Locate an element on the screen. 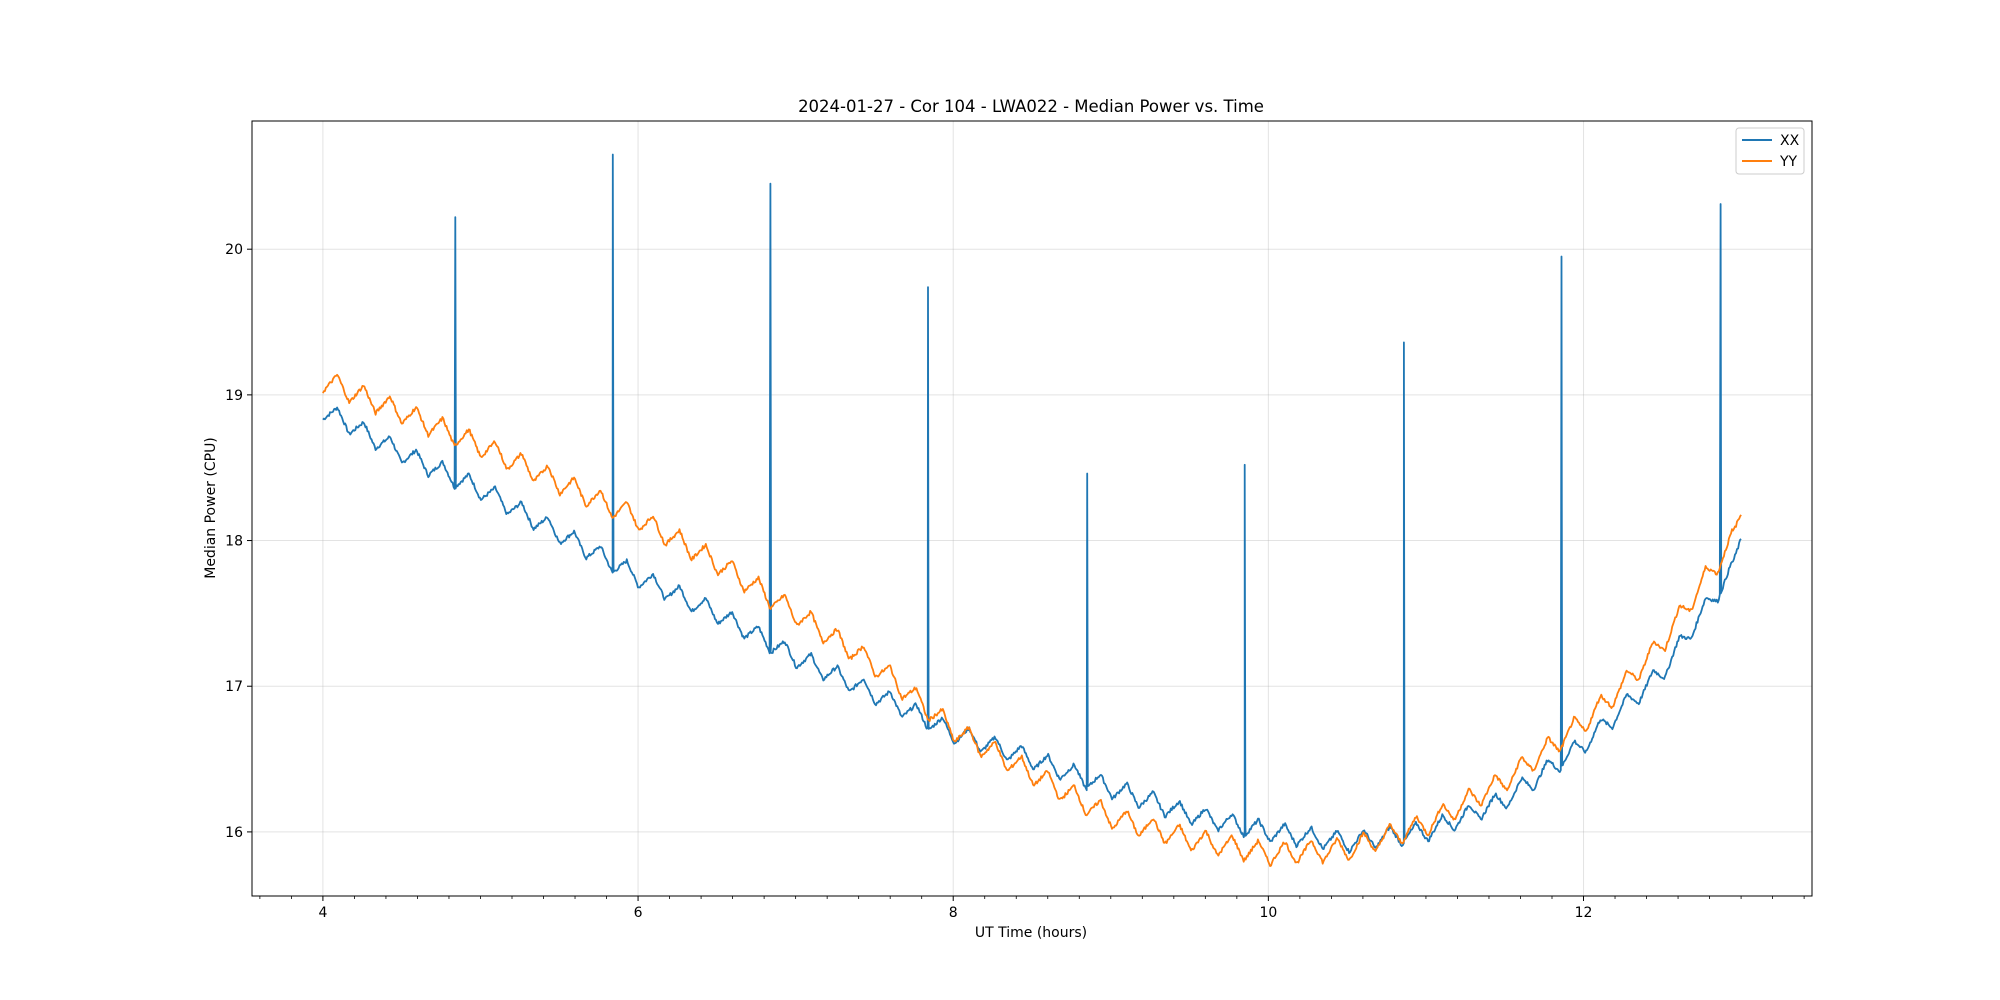 The width and height of the screenshot is (2000, 1000). y-tick-label: 20 is located at coordinates (234, 250).